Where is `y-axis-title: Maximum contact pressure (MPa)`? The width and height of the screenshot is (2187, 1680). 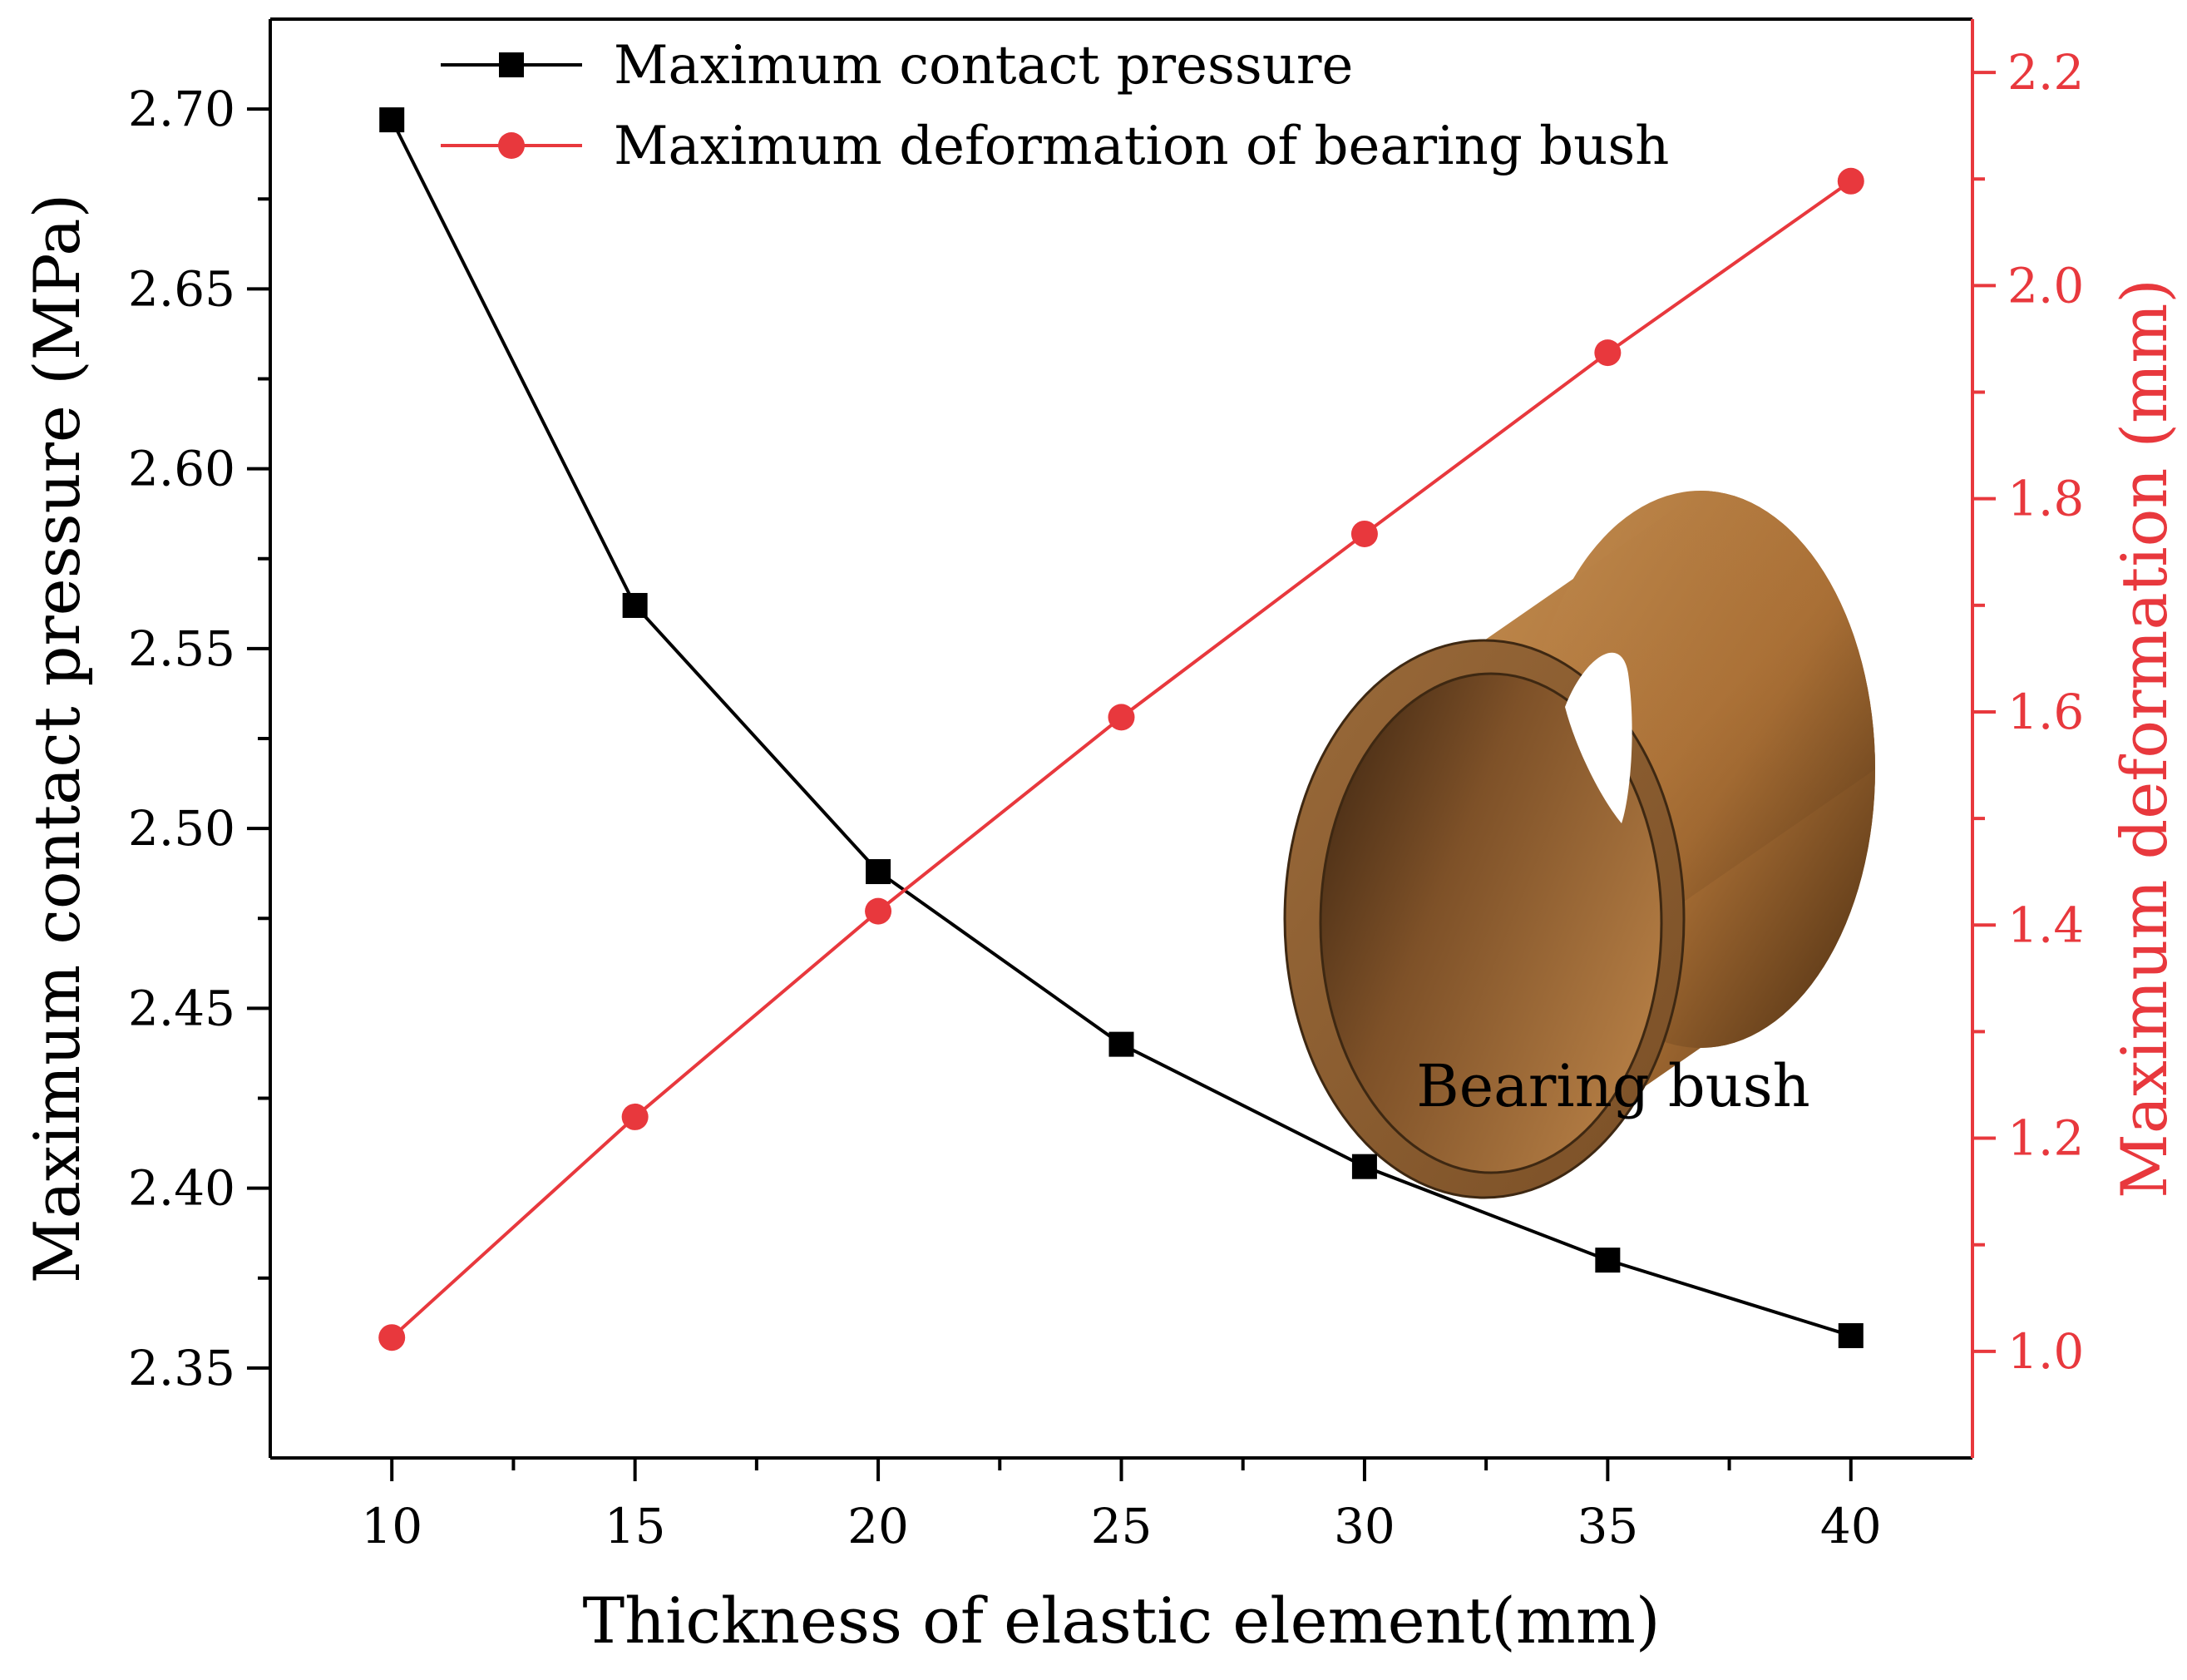
y-axis-title: Maximum contact pressure (MPa) is located at coordinates (57, 738).